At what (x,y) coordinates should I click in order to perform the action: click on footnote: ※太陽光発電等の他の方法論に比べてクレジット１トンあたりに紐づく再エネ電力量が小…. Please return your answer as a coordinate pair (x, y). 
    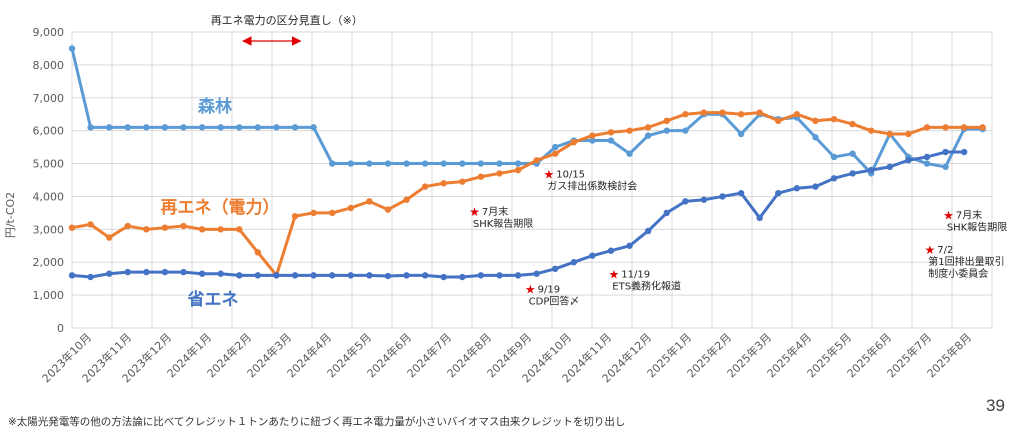
    Looking at the image, I should click on (317, 422).